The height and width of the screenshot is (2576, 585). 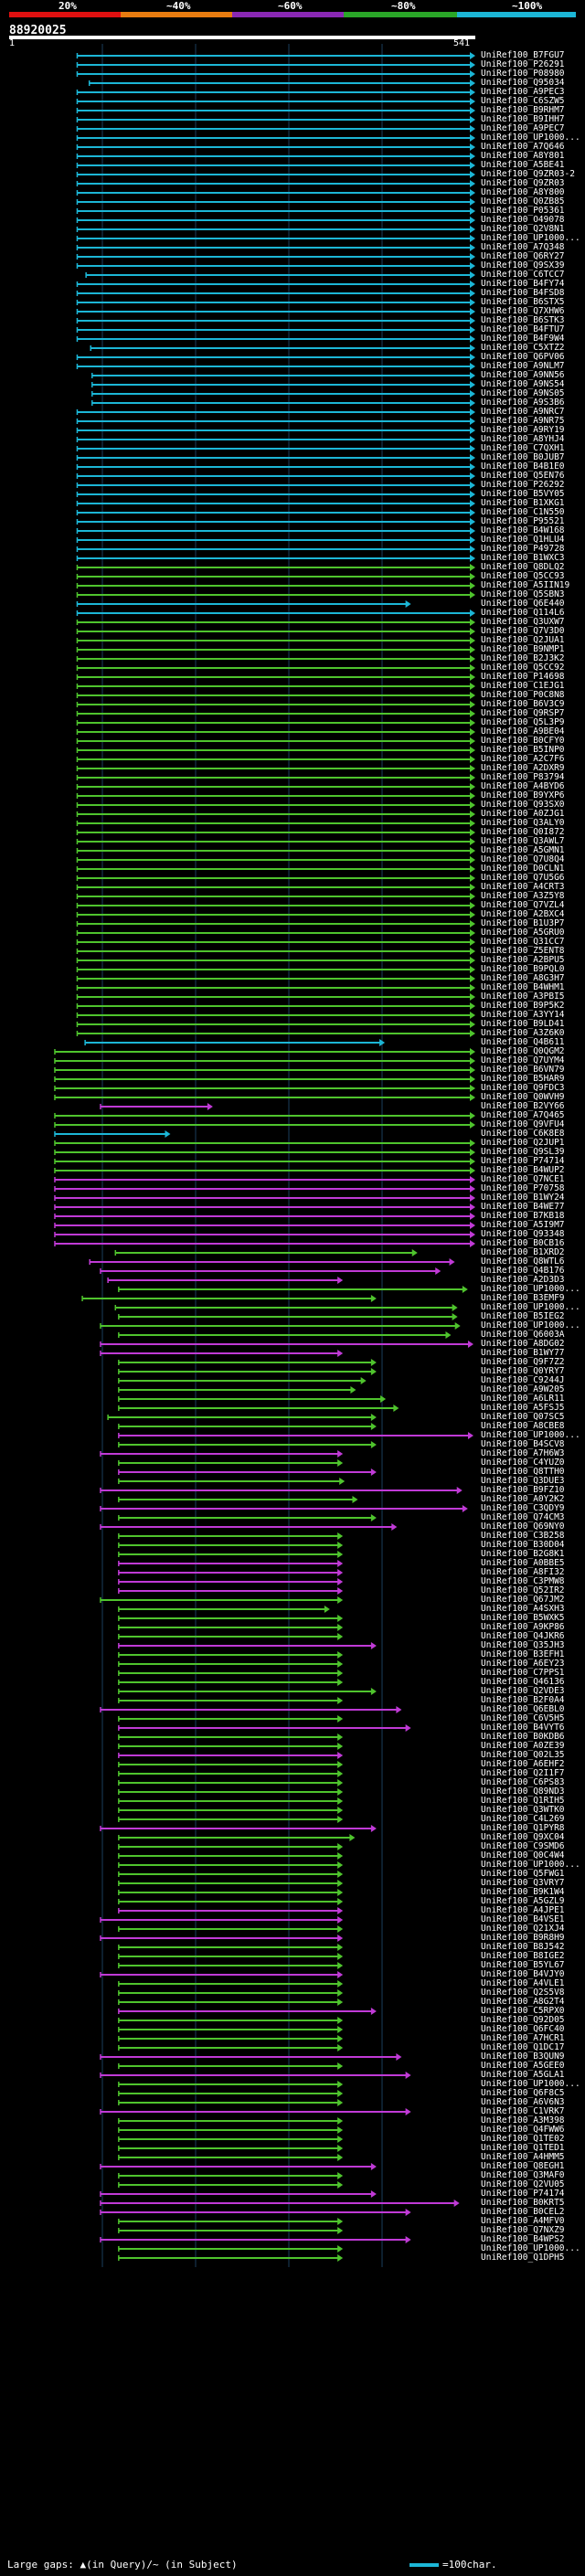 What do you see at coordinates (523, 1316) in the screenshot?
I see `hit-label: UniRef100_B5IEG2` at bounding box center [523, 1316].